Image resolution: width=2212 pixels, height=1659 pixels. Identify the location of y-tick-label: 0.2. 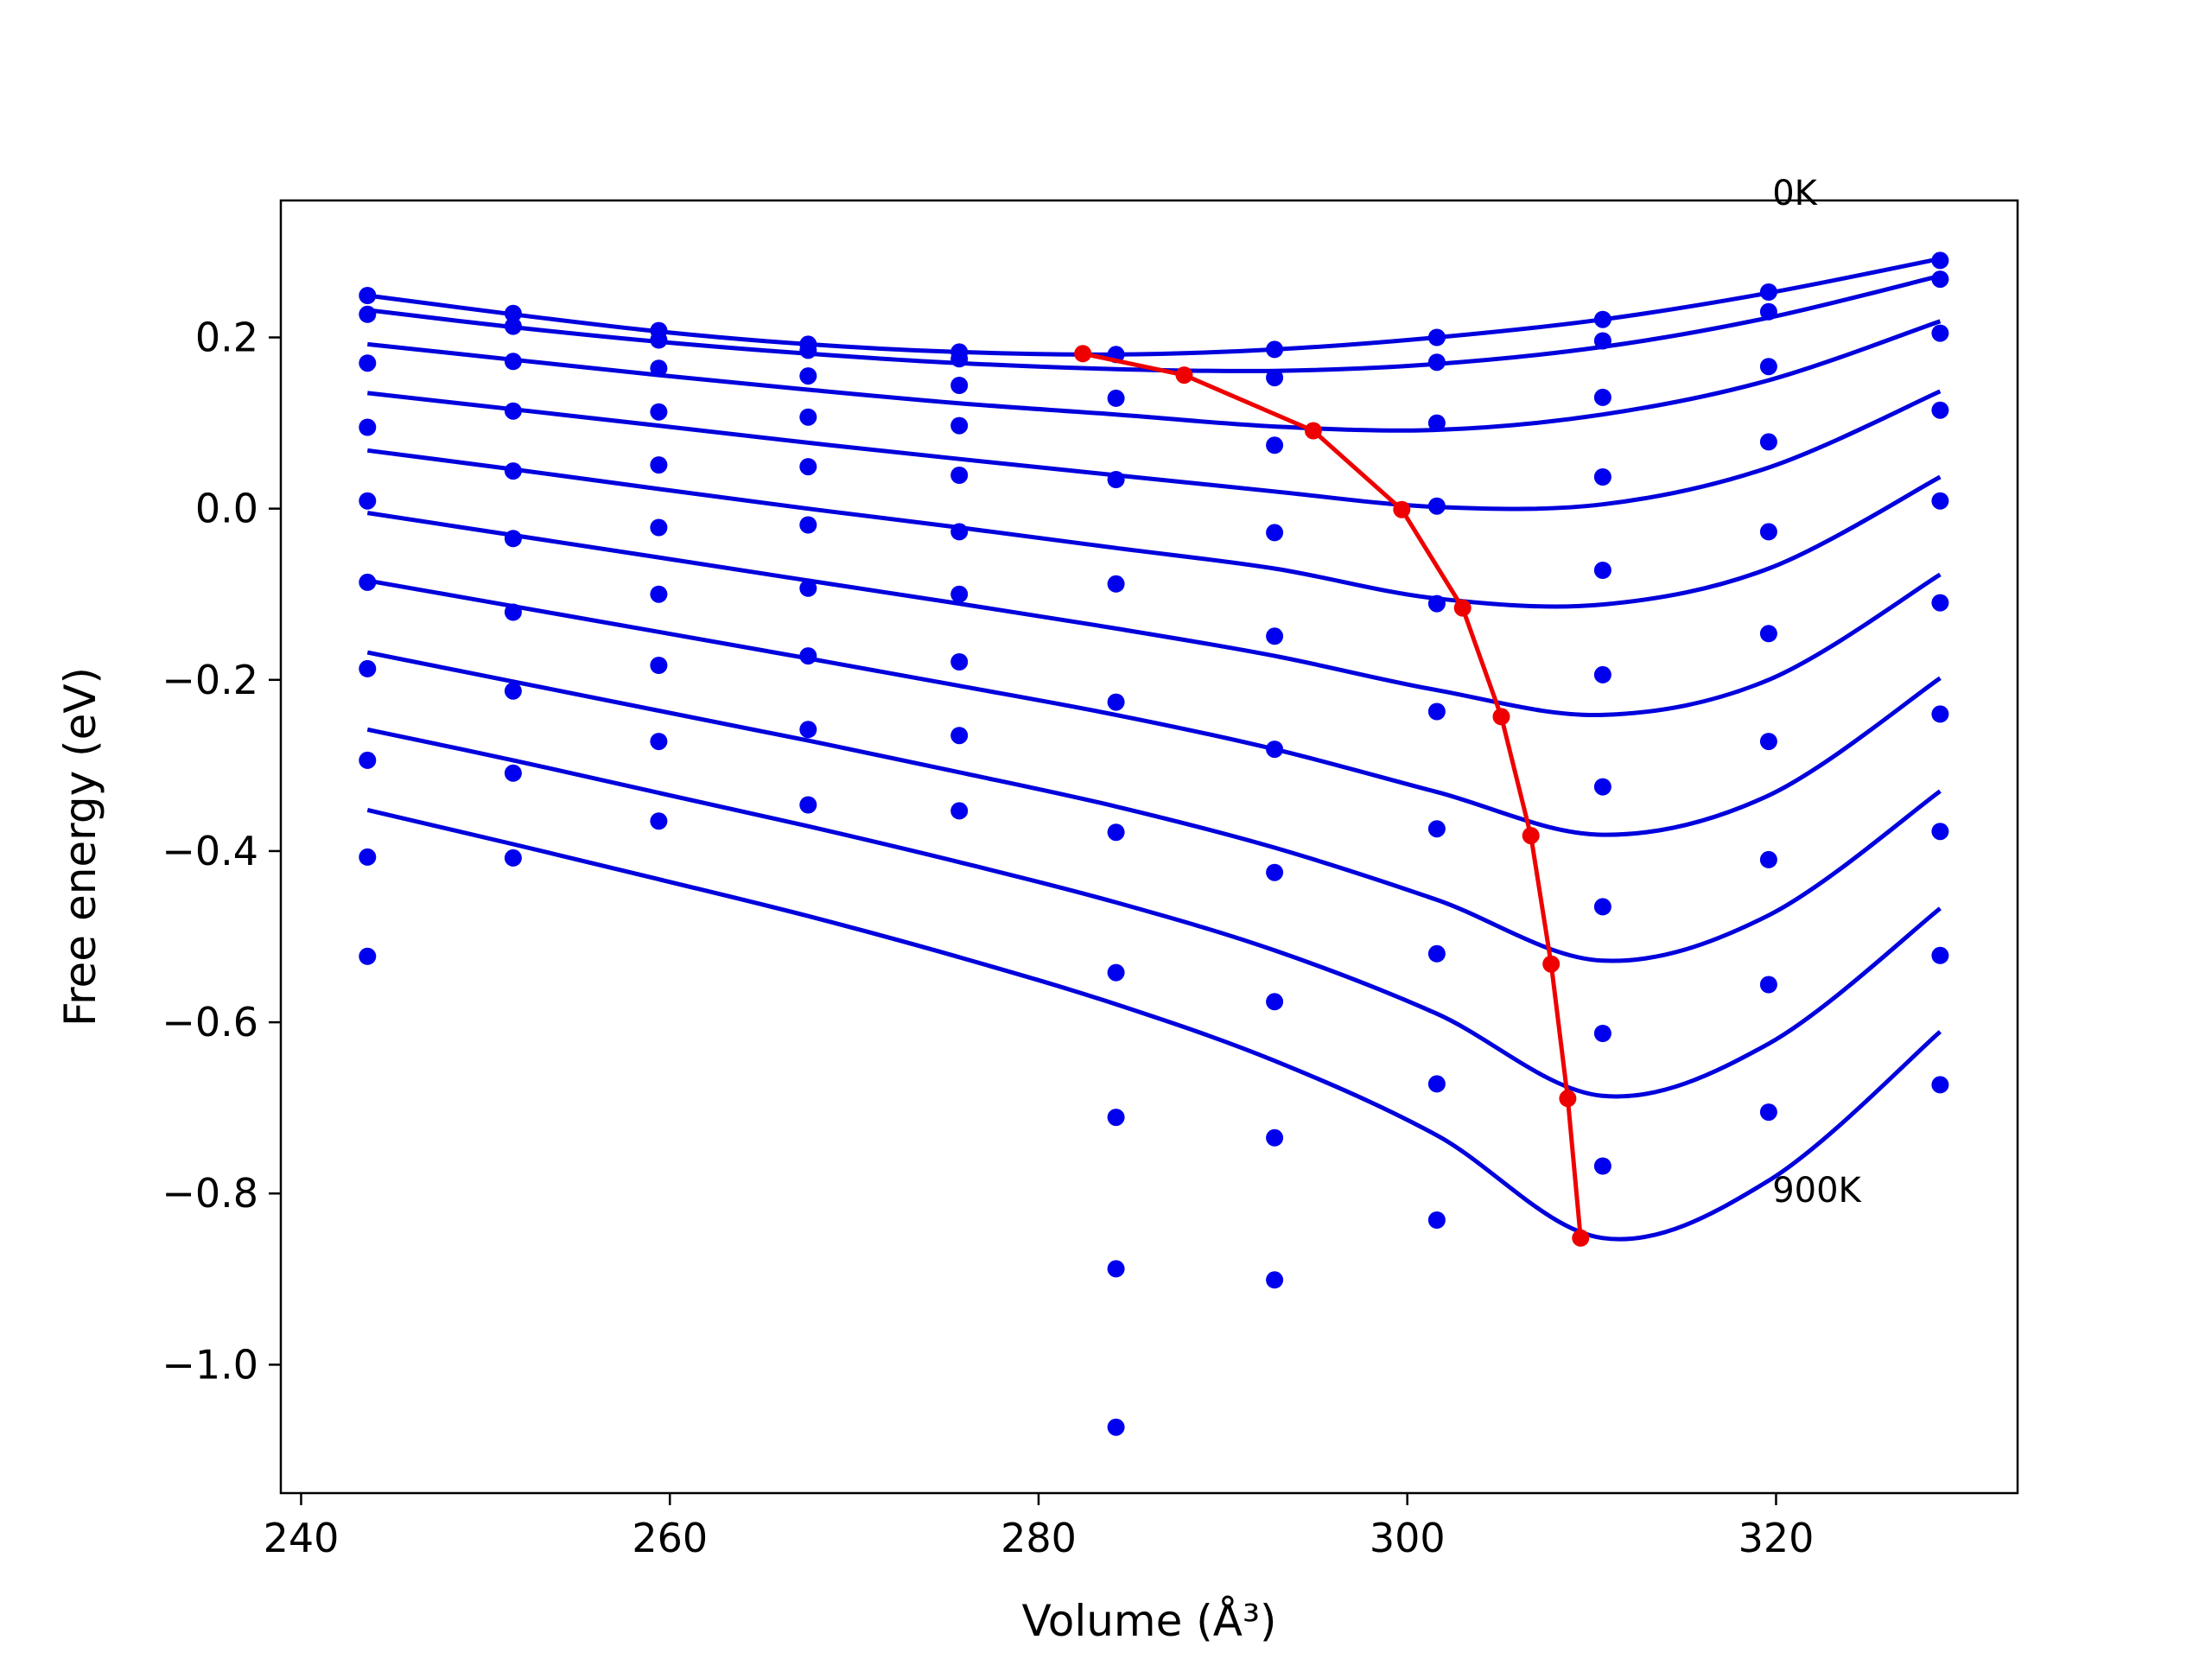
(226, 338).